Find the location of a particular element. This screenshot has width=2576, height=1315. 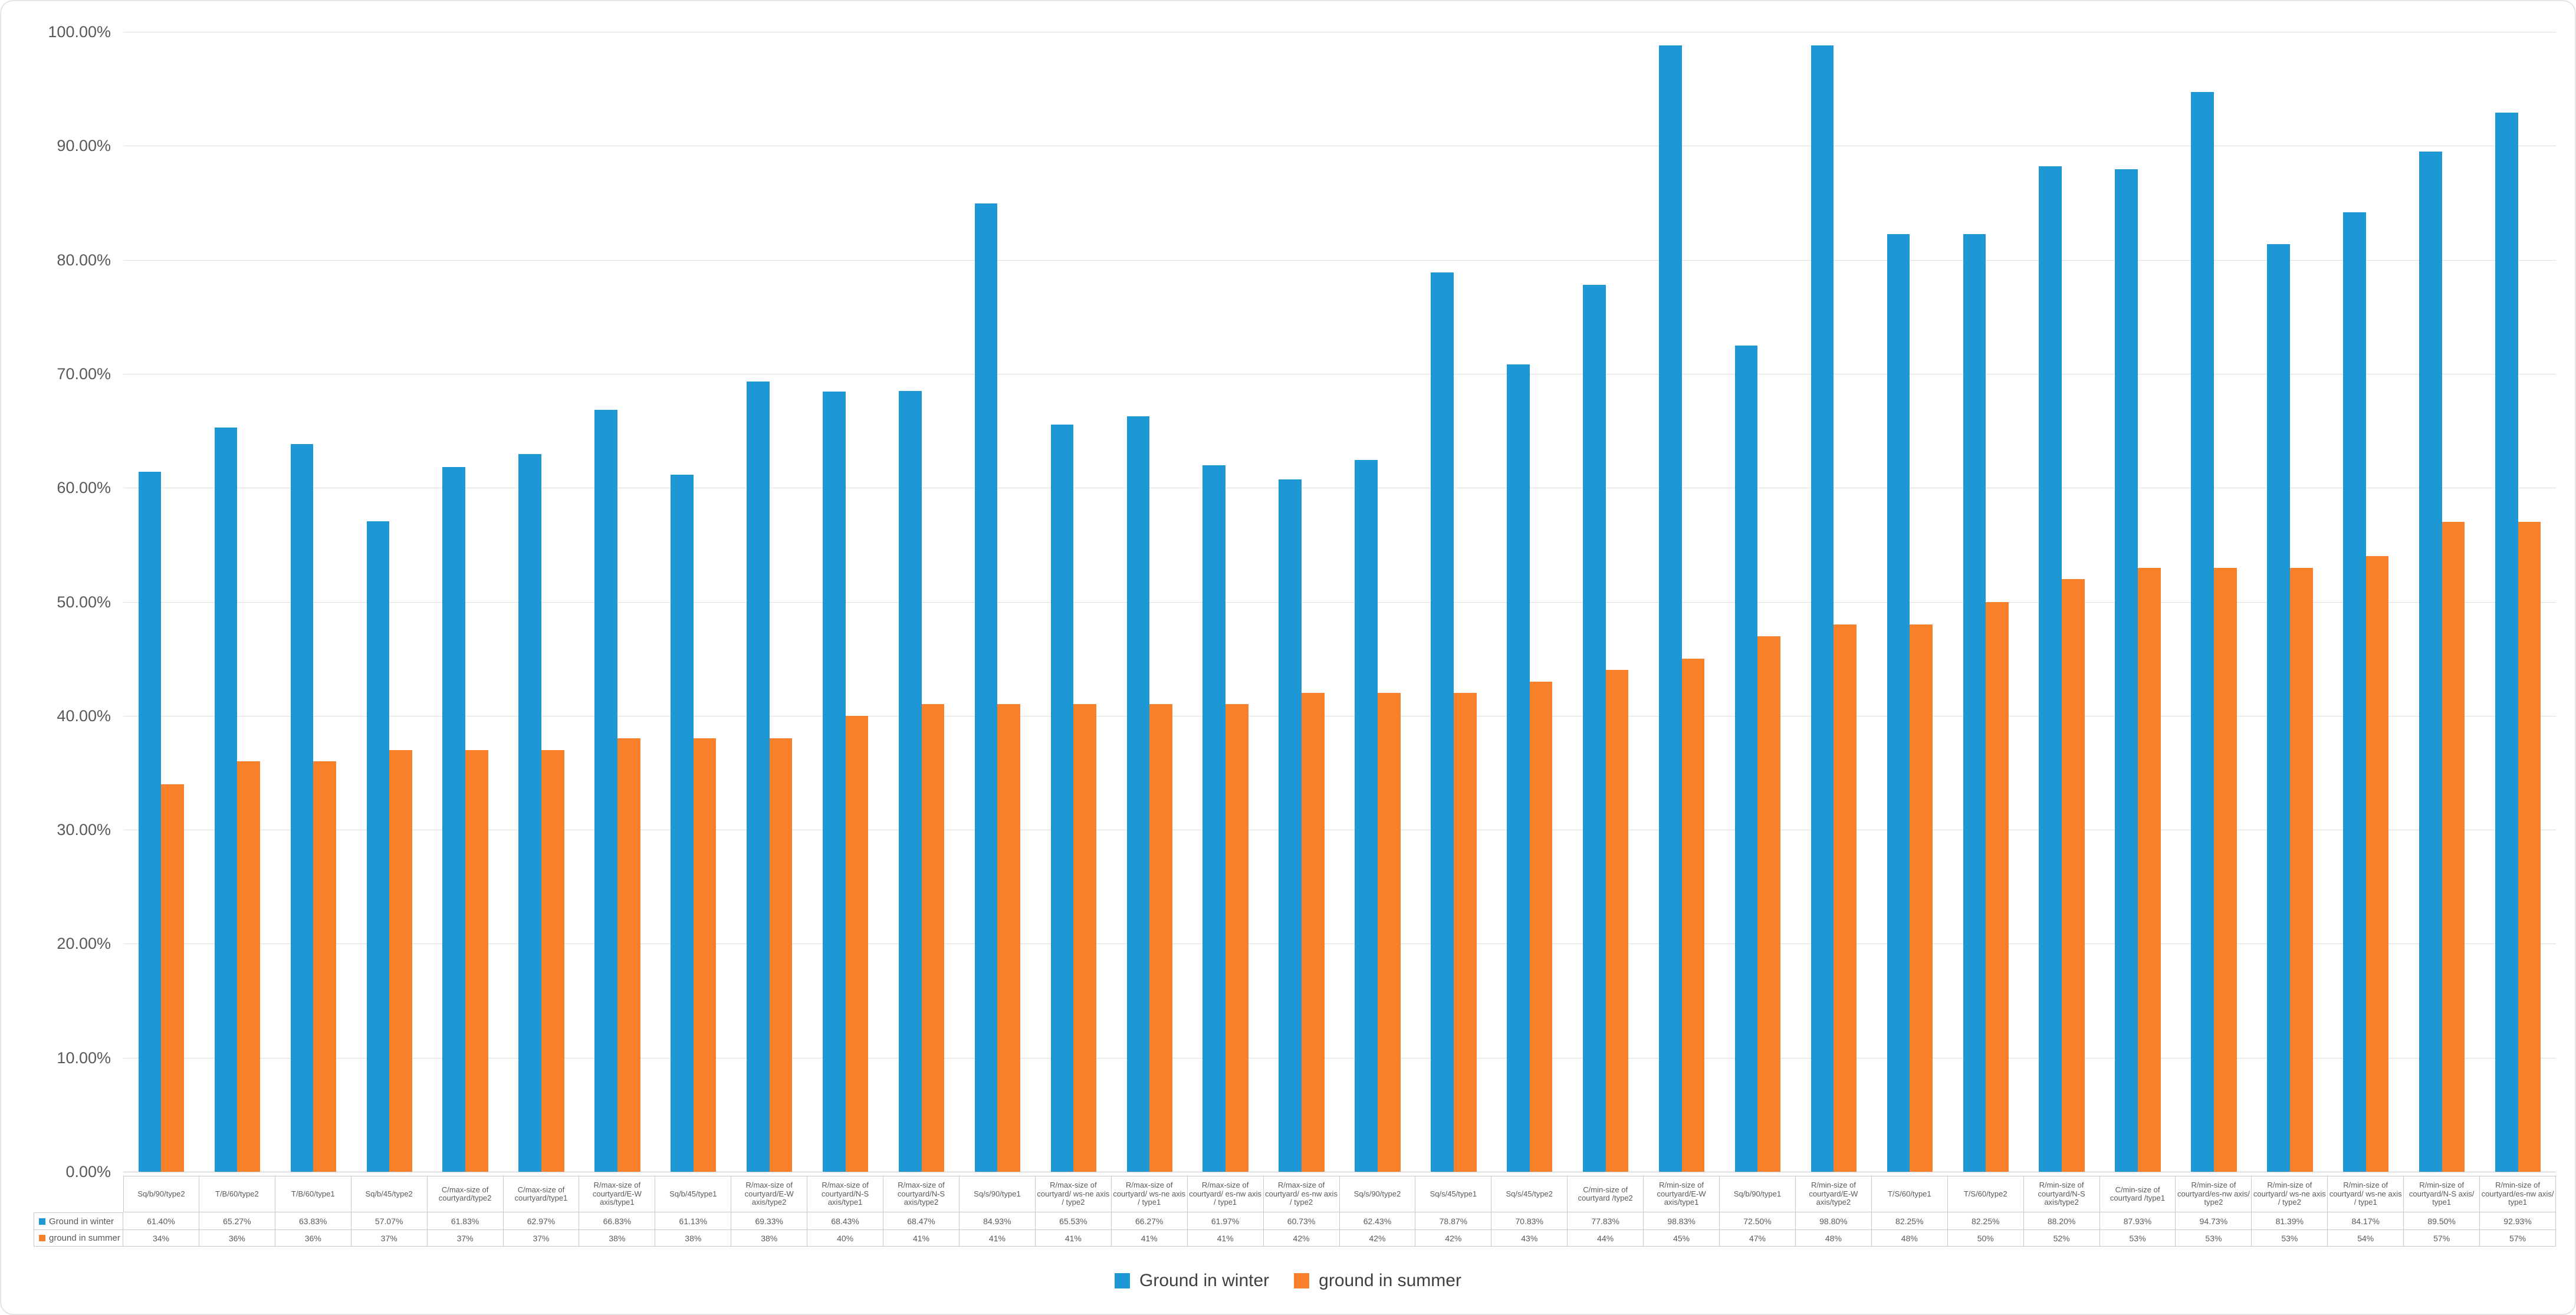

table-value-cell: 88.20% is located at coordinates (2061, 1221).